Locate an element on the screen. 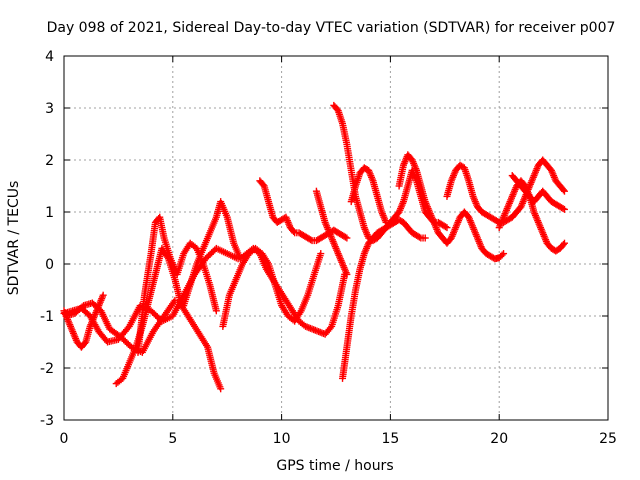 The width and height of the screenshot is (640, 480). marker-track-9-end is located at coordinates (447, 228).